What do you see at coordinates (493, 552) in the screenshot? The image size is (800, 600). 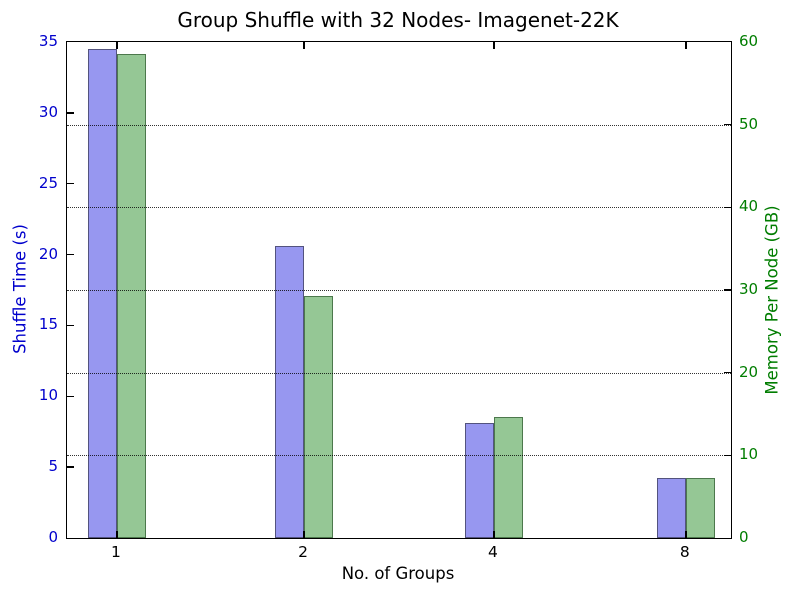 I see `x-tick-label: 4` at bounding box center [493, 552].